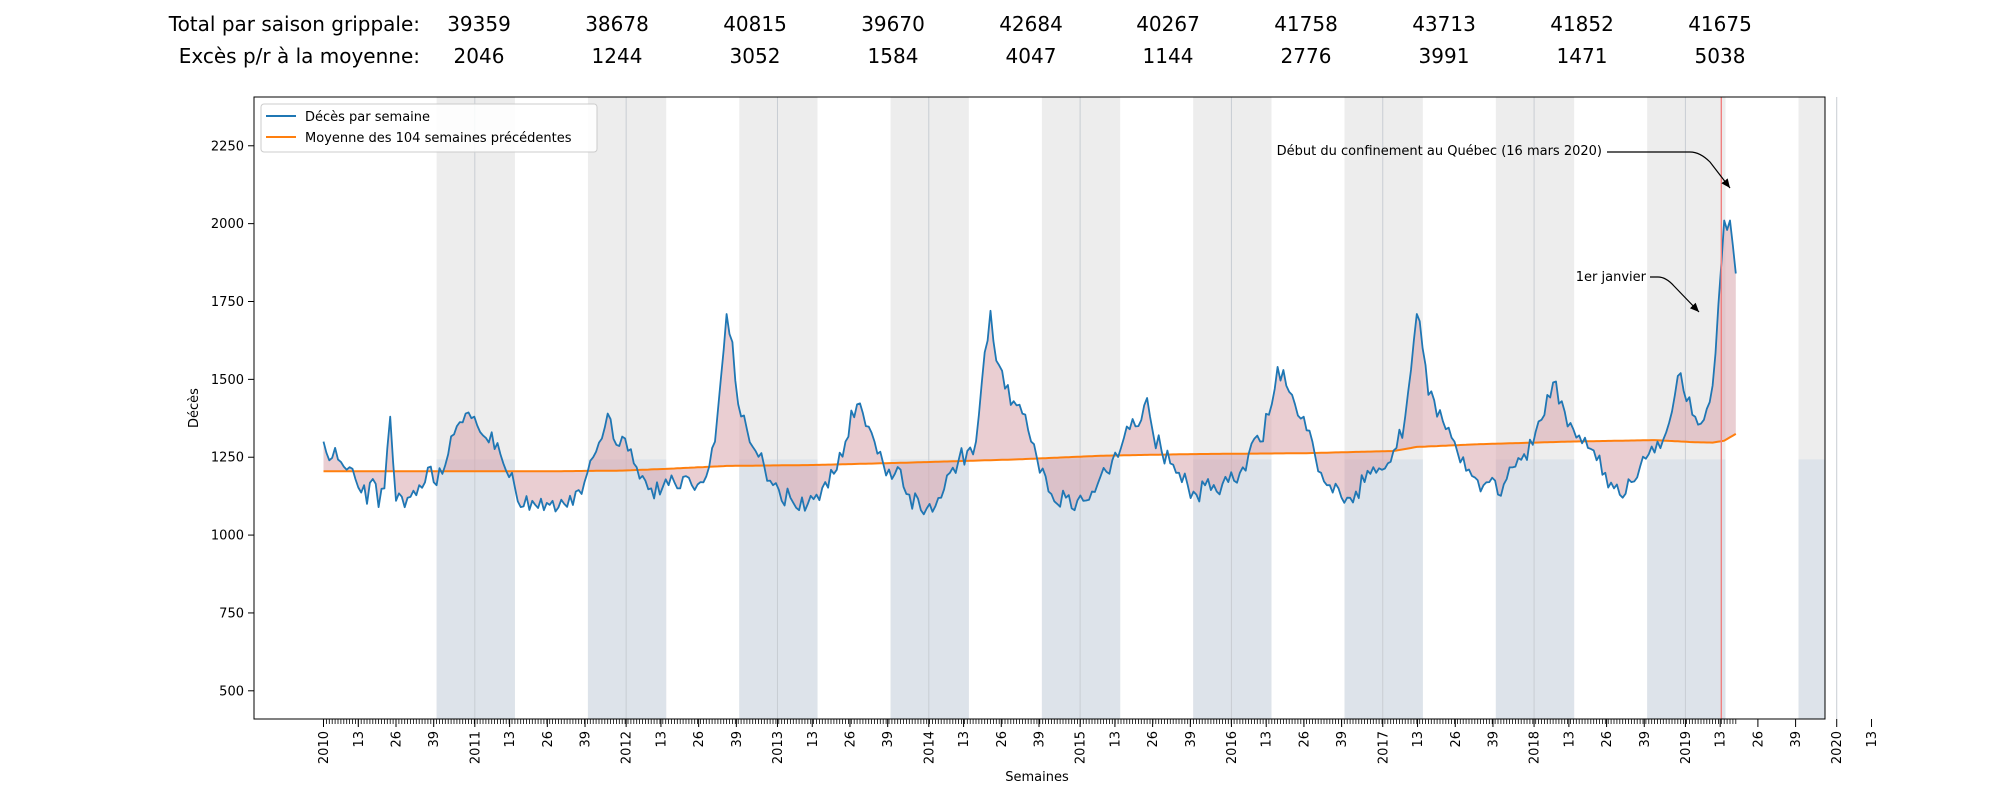 The width and height of the screenshot is (2000, 800). Describe the element at coordinates (1720, 24) in the screenshot. I see `season-total-value: 41675` at that location.